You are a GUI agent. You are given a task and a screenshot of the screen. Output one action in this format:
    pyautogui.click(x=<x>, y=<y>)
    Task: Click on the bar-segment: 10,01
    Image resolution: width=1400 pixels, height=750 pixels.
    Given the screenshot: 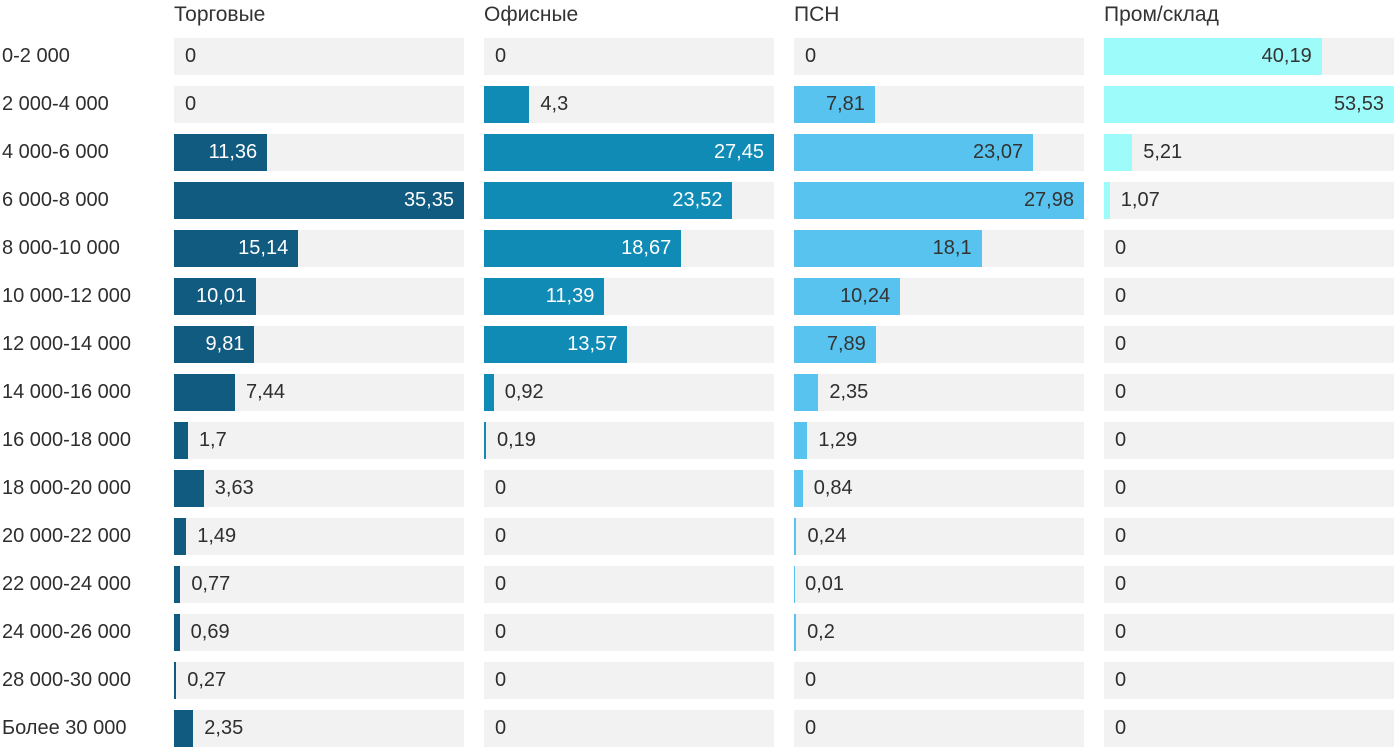 What is the action you would take?
    pyautogui.click(x=215, y=296)
    